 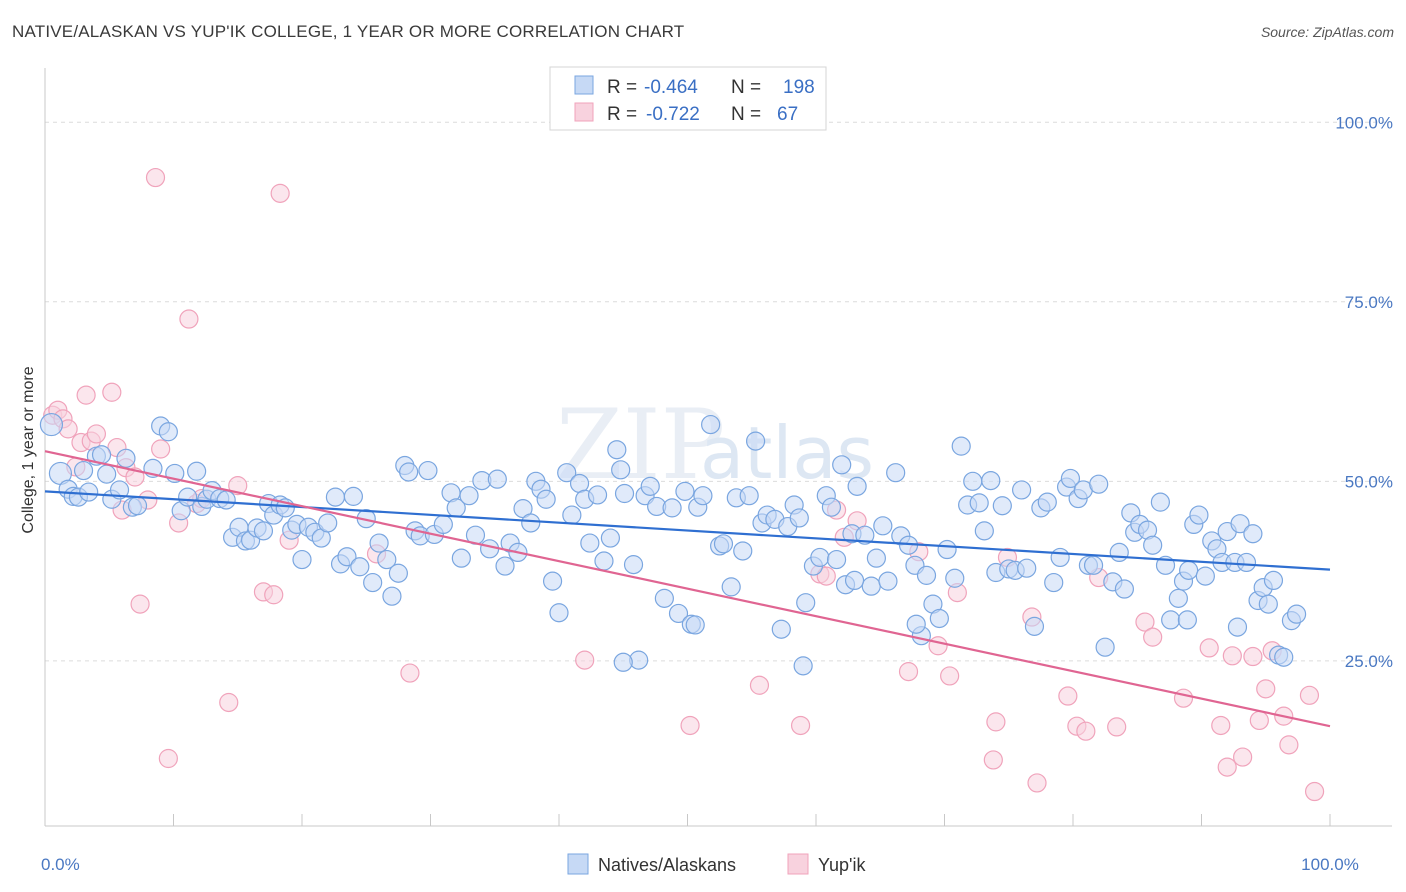 I want to click on legend-r-label-yupik: R =, so click(x=622, y=114).